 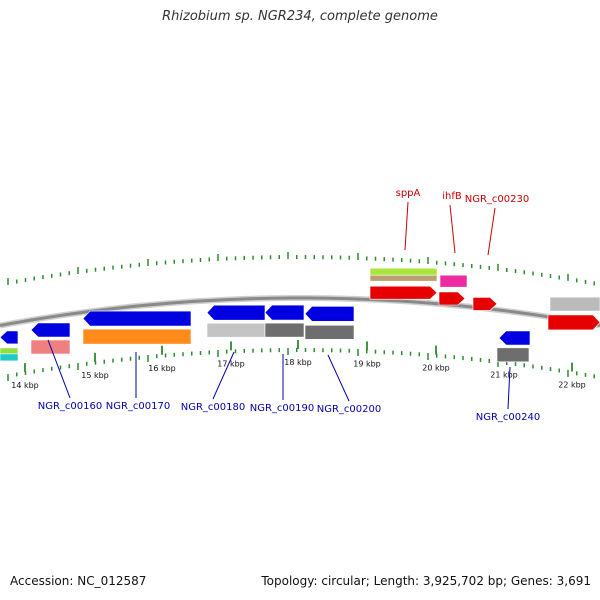 What do you see at coordinates (25, 385) in the screenshot?
I see `tick-label: 14 kbp` at bounding box center [25, 385].